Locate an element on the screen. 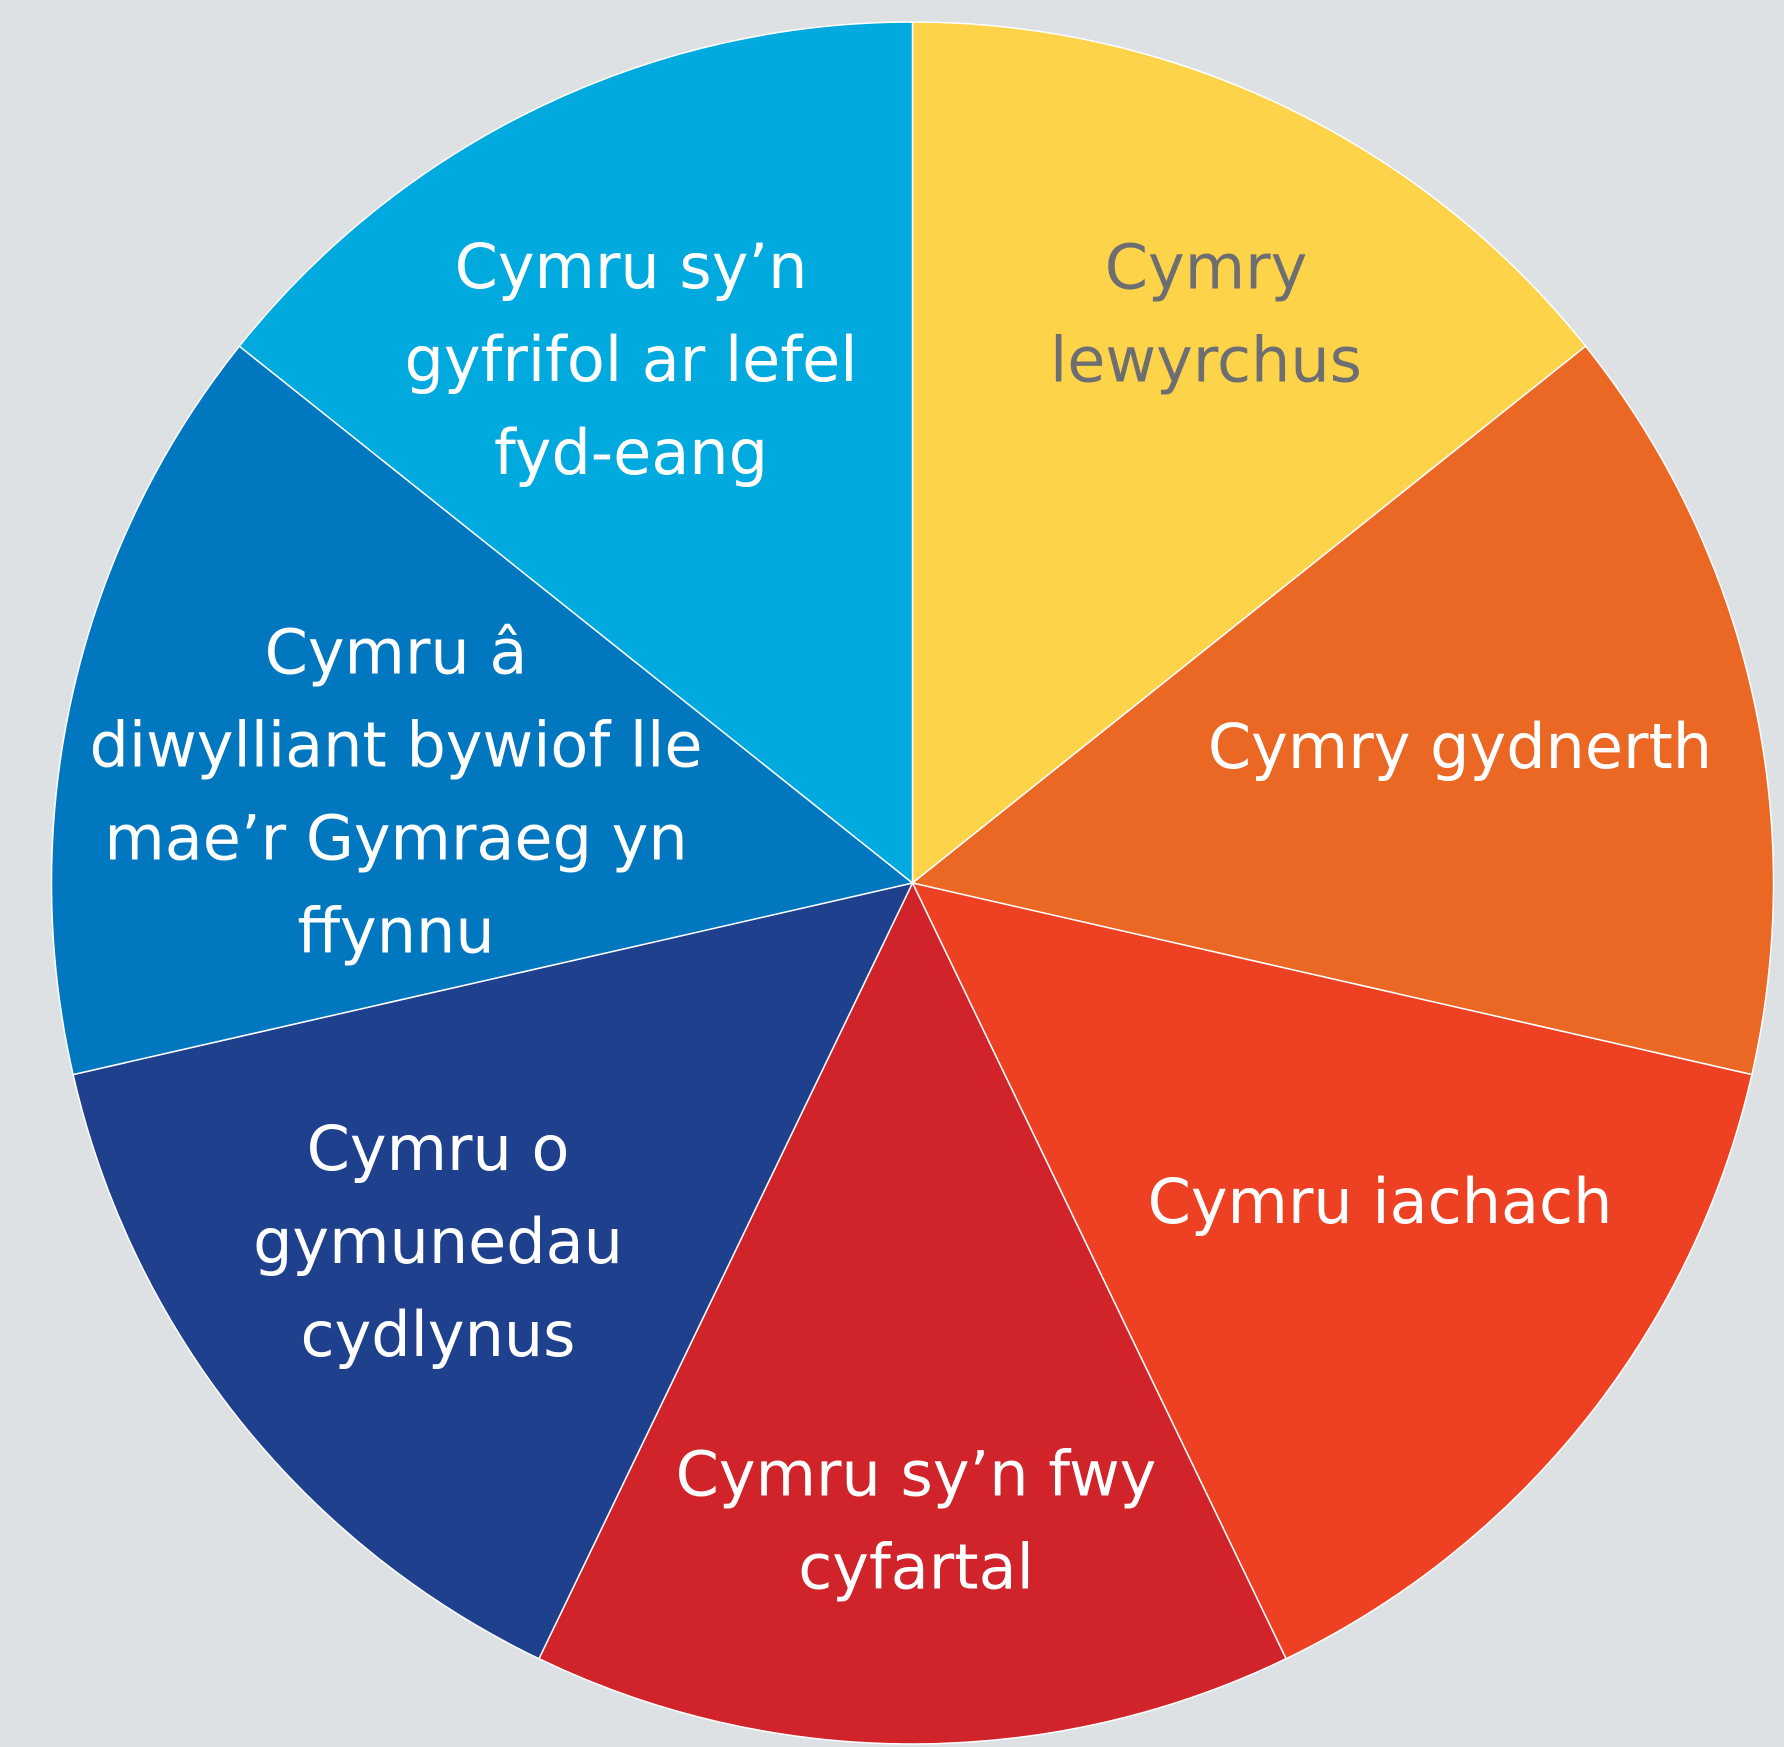  segment-label: lewyrchus is located at coordinates (1206, 360).